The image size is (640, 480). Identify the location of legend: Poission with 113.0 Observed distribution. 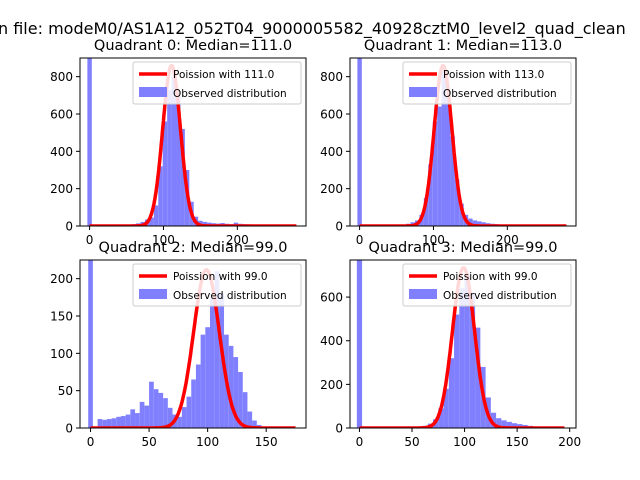
(487, 83).